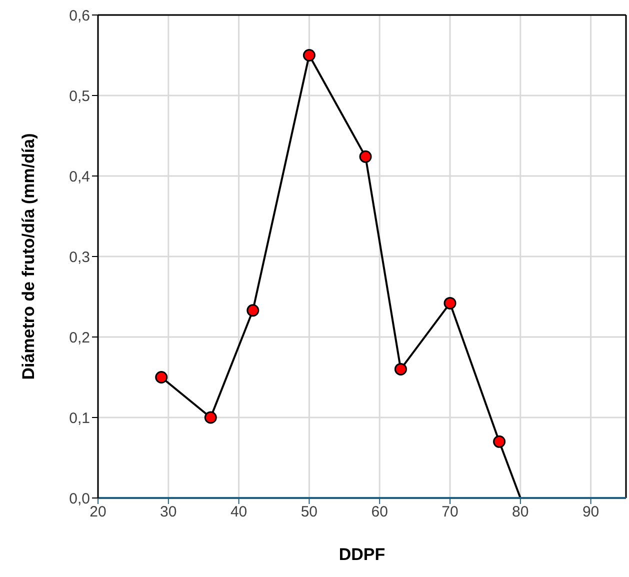 The image size is (629, 577). I want to click on x-tick-label: 60, so click(379, 512).